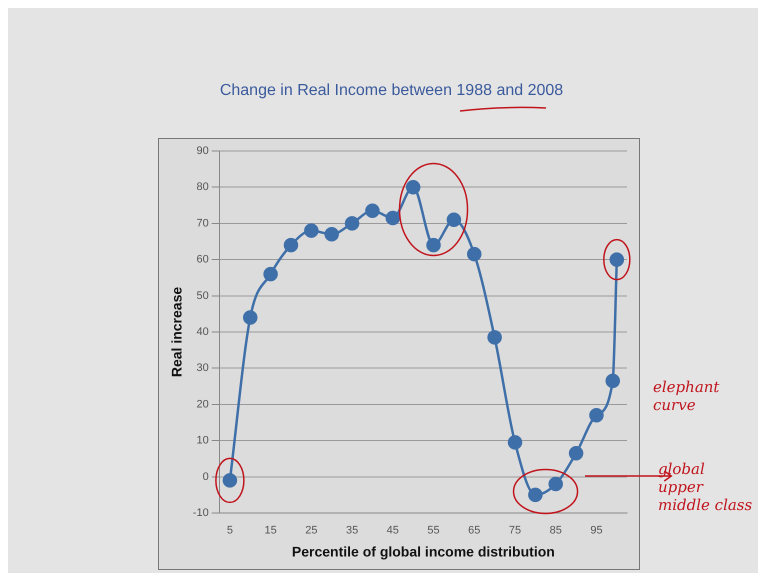 The image size is (767, 581). I want to click on chart-title: Change in Real Income between 1988 and 2008, so click(391, 91).